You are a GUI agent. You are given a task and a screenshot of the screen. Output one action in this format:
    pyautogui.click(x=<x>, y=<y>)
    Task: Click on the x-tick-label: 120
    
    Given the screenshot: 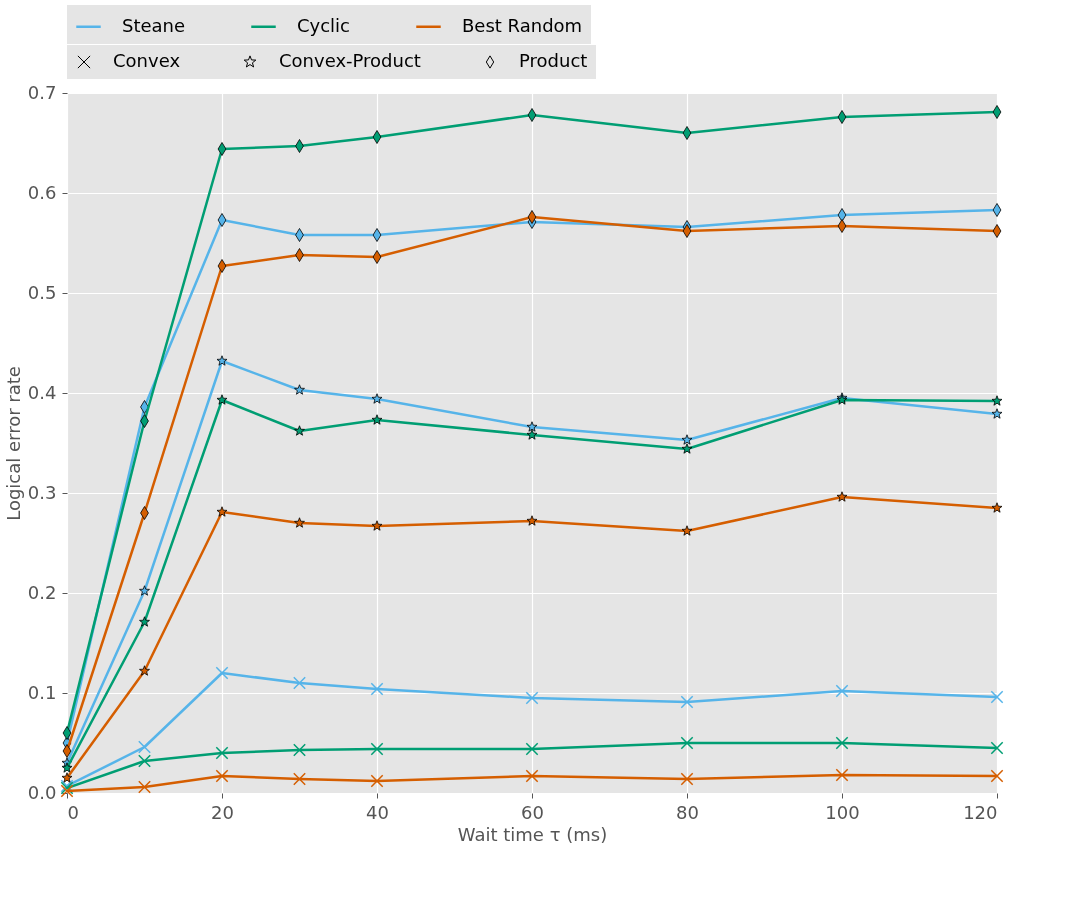 What is the action you would take?
    pyautogui.click(x=980, y=812)
    